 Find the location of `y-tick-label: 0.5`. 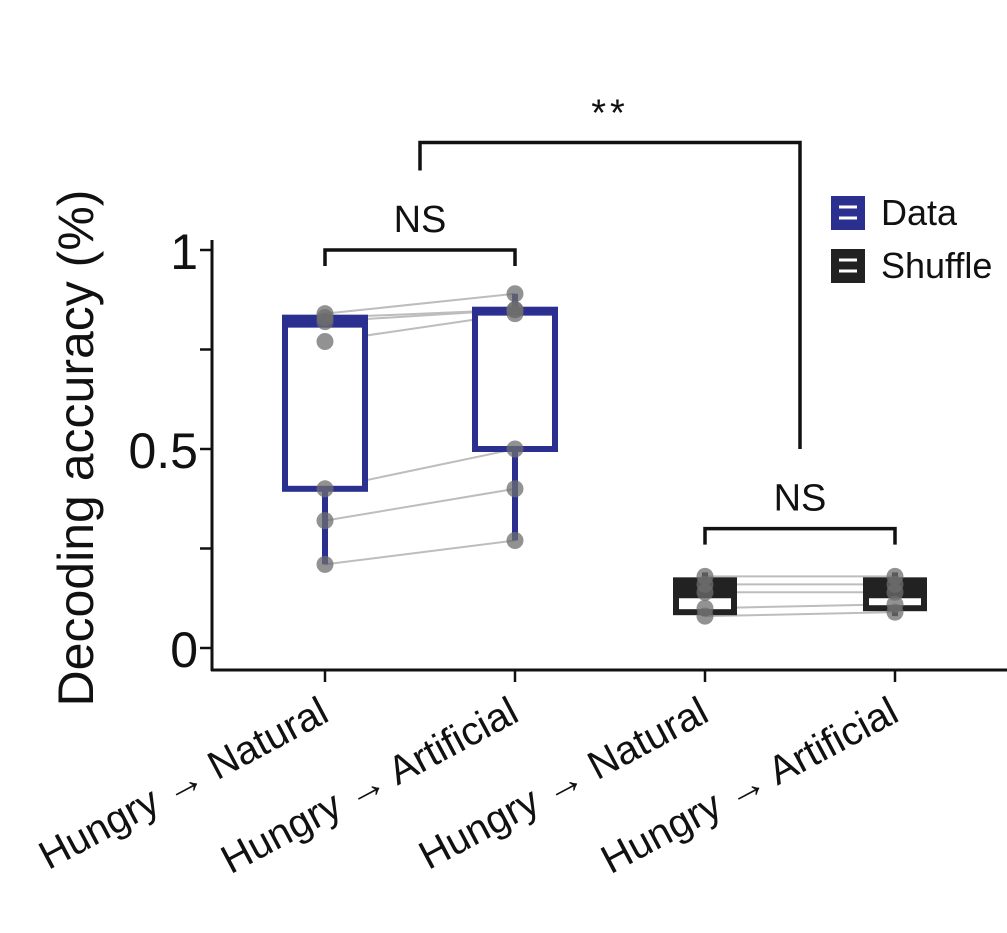

y-tick-label: 0.5 is located at coordinates (163, 451).